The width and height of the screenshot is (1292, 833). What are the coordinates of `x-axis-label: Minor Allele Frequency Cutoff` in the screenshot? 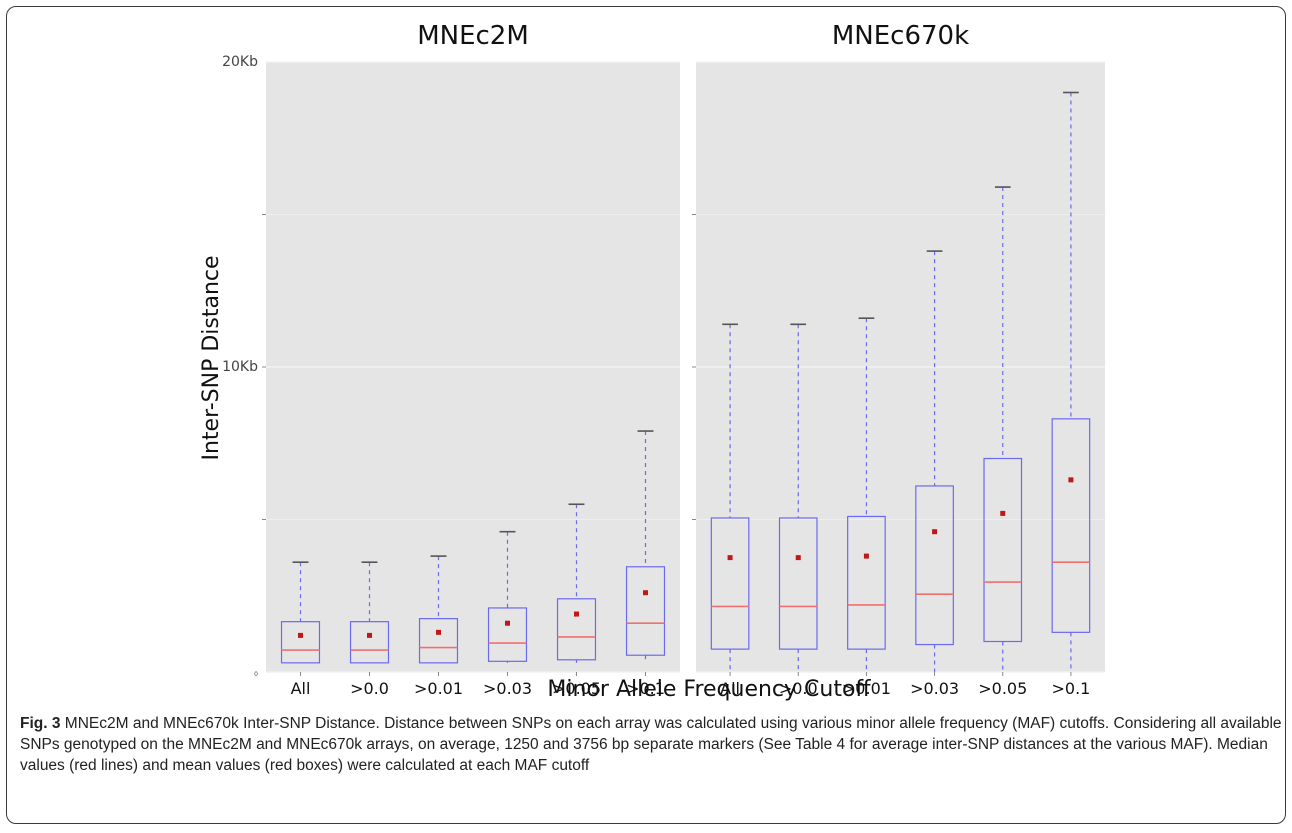 It's located at (709, 689).